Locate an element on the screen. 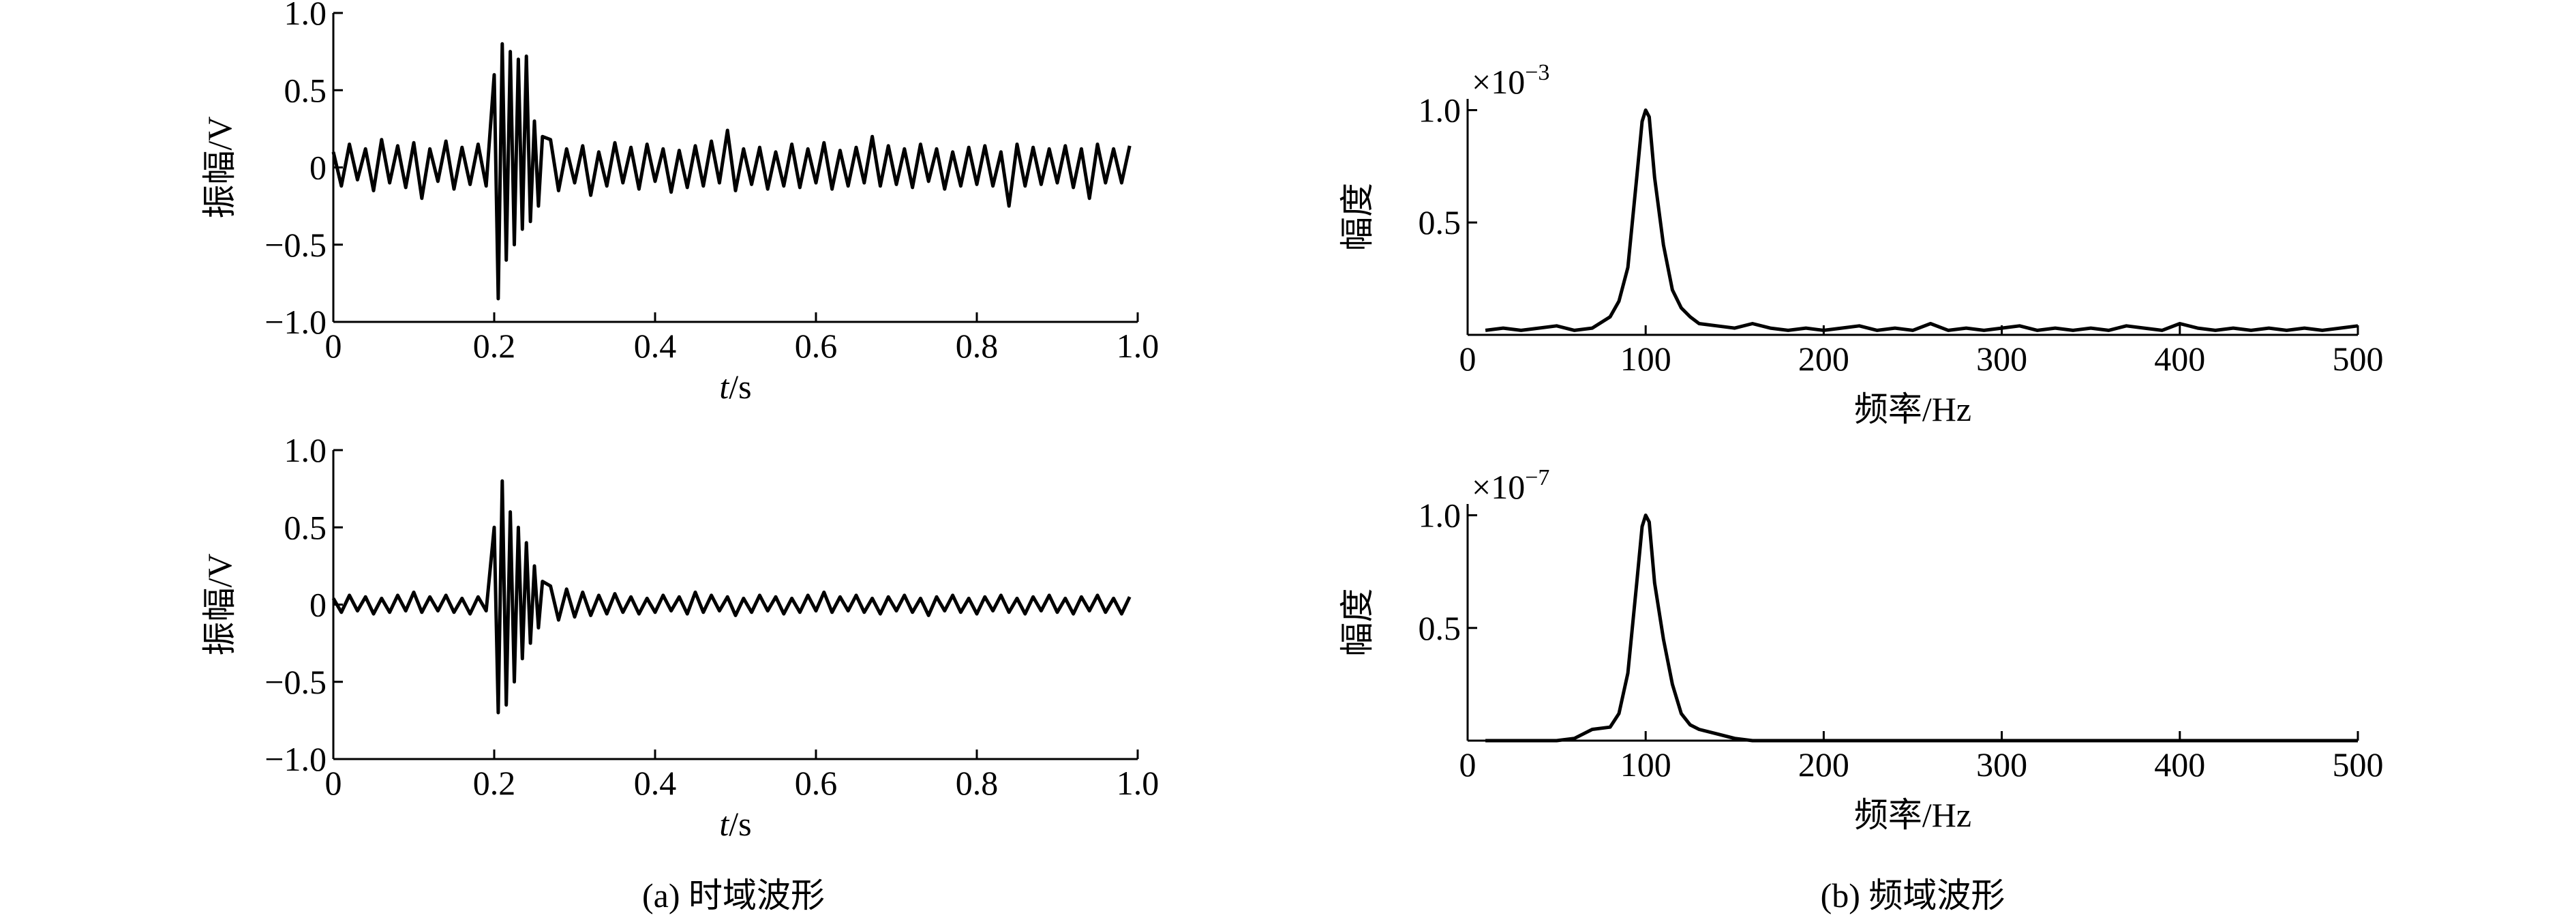 The width and height of the screenshot is (2576, 920). caption: (b) 频域波形 is located at coordinates (1913, 896).